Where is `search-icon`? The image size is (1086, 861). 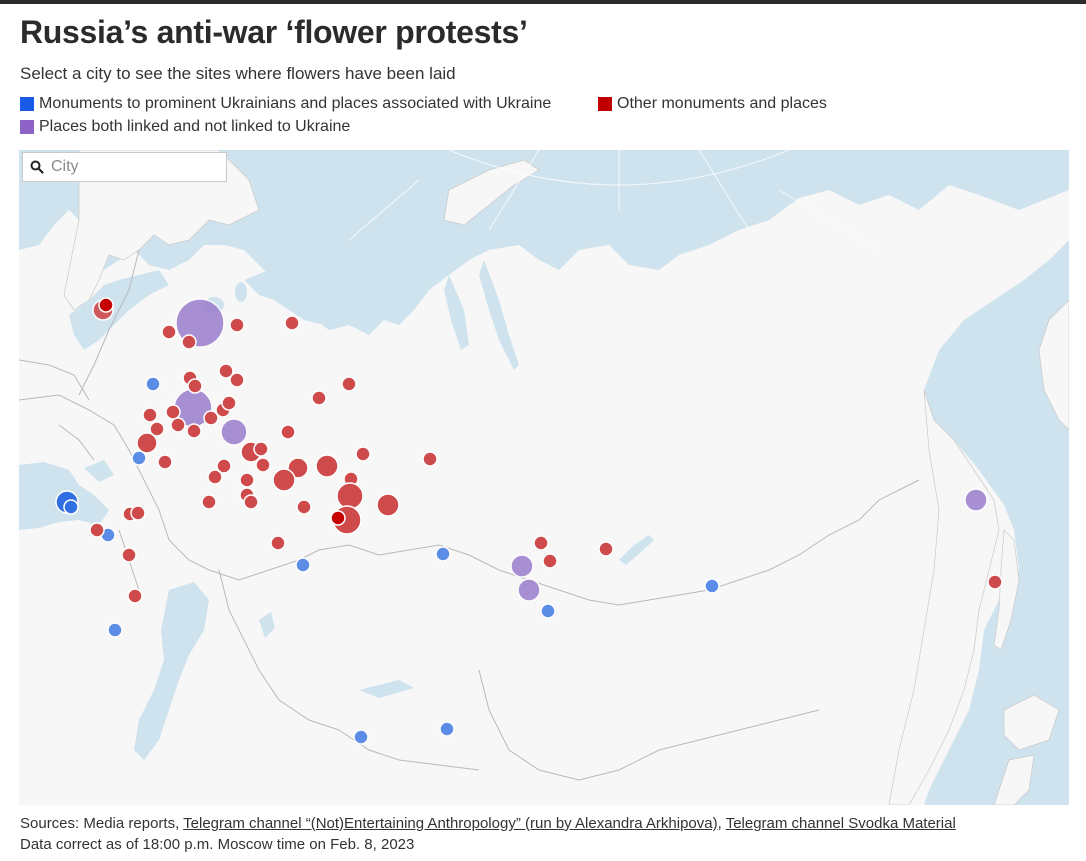 search-icon is located at coordinates (37, 167).